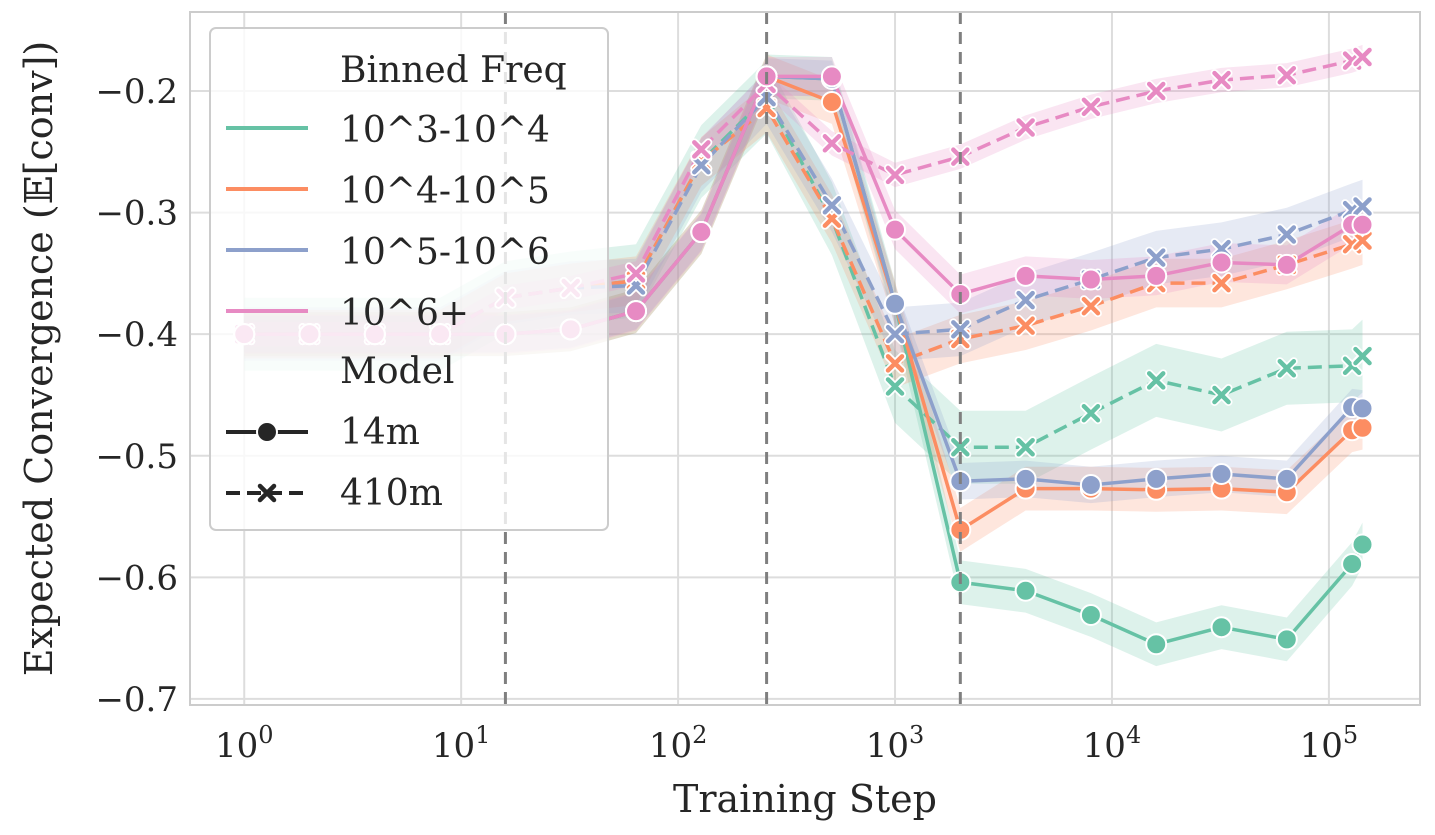 Image resolution: width=1435 pixels, height=835 pixels. What do you see at coordinates (136, 700) in the screenshot?
I see `y-tick-label: −0.7` at bounding box center [136, 700].